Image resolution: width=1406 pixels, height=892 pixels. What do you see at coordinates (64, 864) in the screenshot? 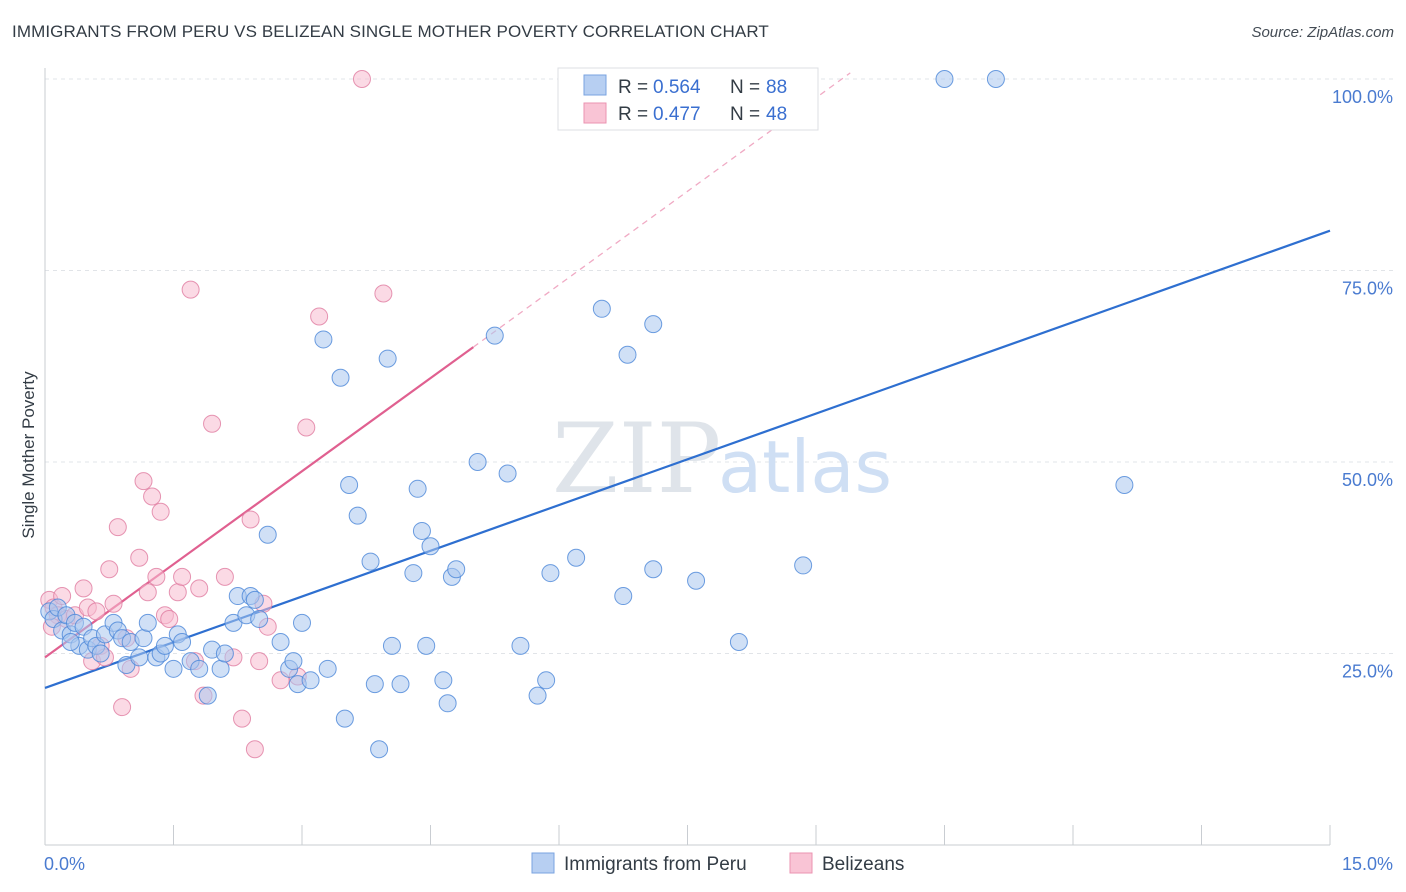
I see `x-tick-label-0: 0.0%` at bounding box center [64, 864].